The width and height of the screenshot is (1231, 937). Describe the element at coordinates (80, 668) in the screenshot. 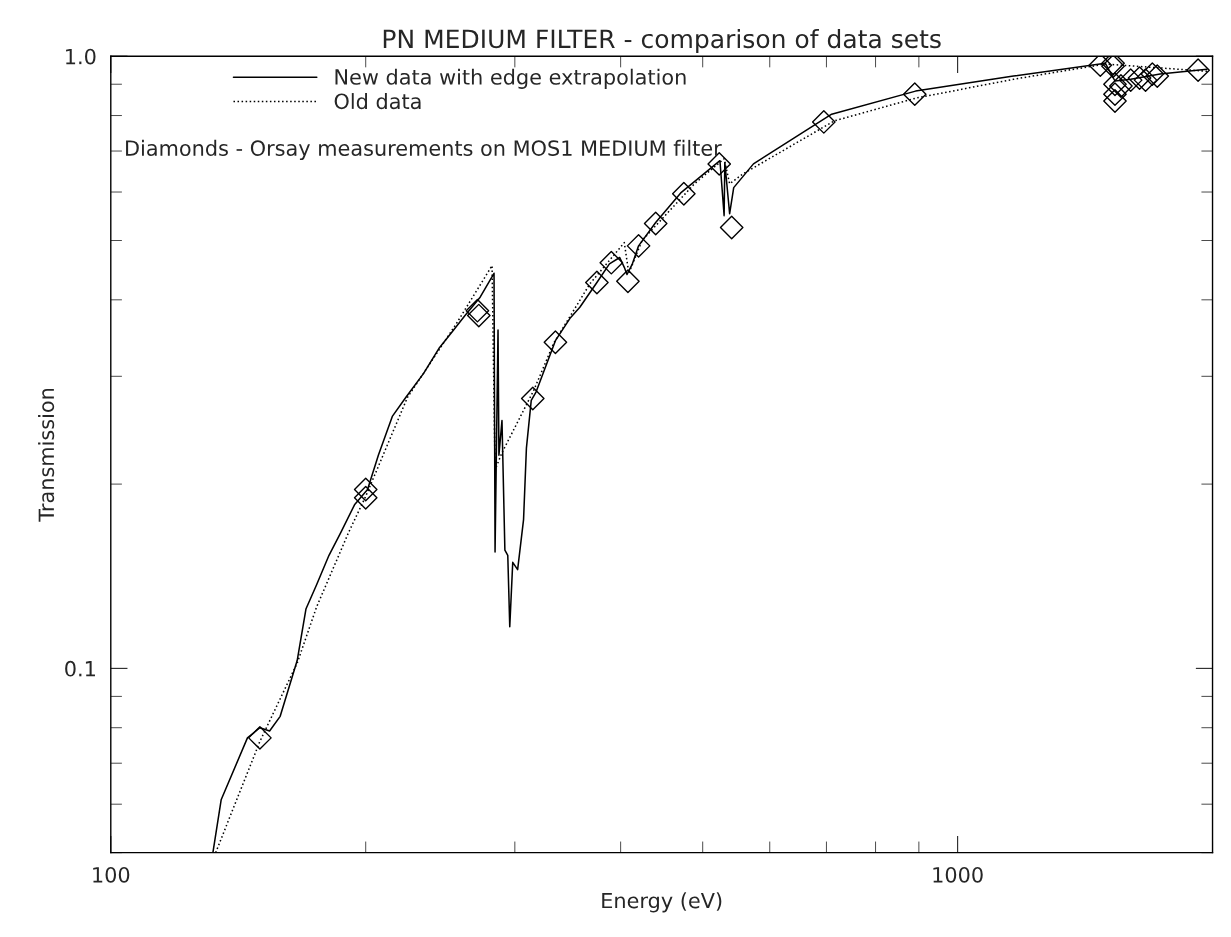

I see `y-tick-label: 0.1` at that location.